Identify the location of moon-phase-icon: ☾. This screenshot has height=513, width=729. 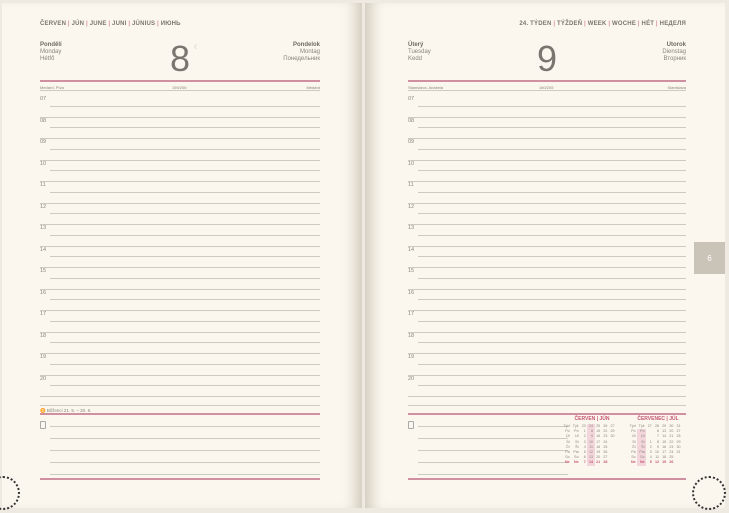
(197, 48).